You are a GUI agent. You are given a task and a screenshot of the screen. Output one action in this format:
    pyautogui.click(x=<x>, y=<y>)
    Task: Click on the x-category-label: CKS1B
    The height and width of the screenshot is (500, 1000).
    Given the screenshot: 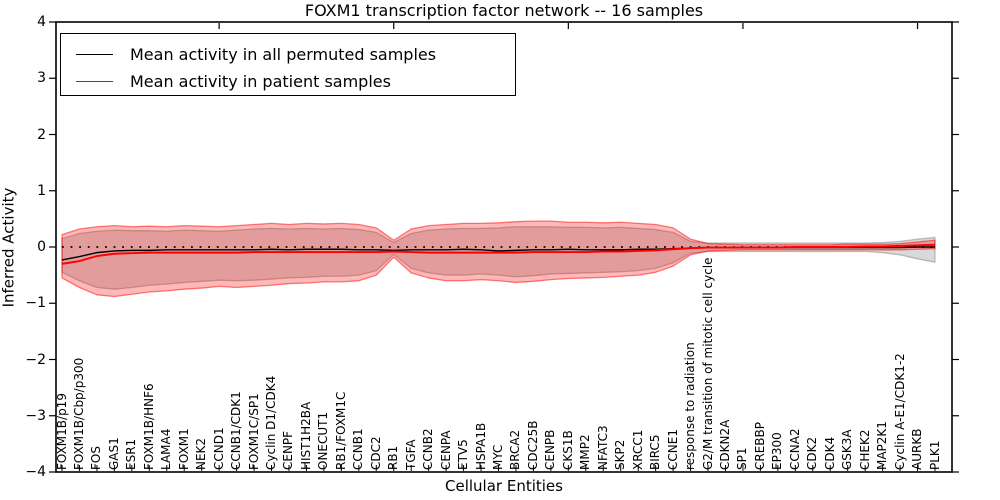 What is the action you would take?
    pyautogui.click(x=567, y=450)
    